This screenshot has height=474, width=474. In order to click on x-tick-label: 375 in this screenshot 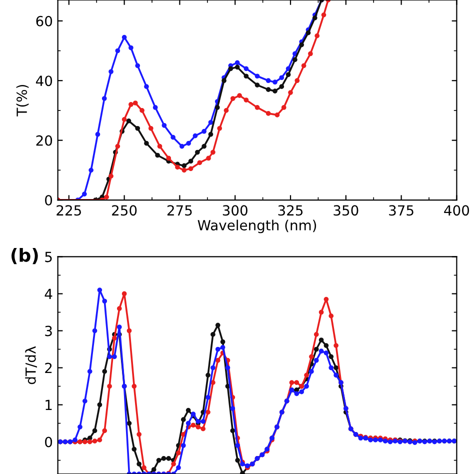, I will do `click(401, 210)`.